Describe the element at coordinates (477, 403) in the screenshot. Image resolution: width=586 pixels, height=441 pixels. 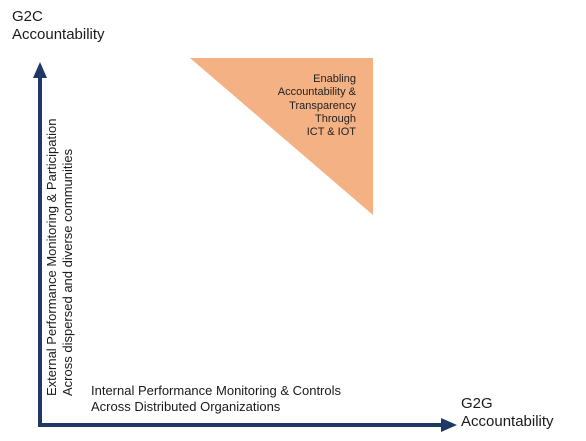
I see `g2g-line1: G2G` at that location.